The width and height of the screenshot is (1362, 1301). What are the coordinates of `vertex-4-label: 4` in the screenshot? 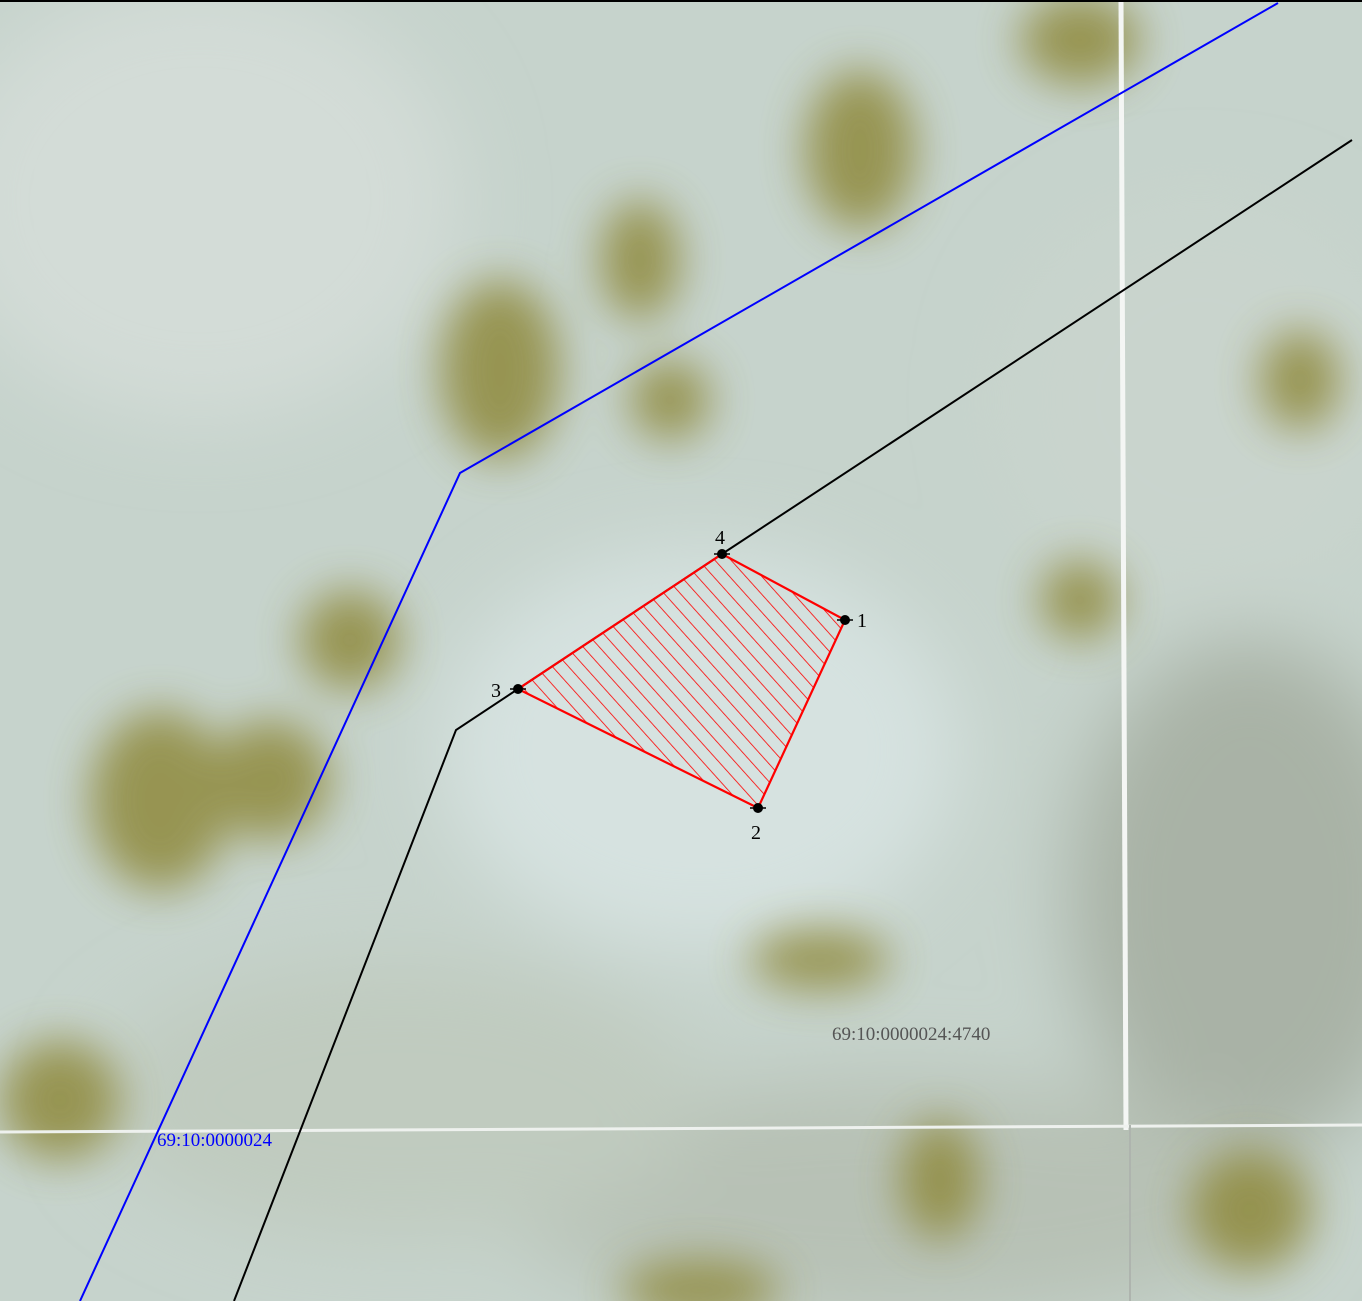 It's located at (720, 538).